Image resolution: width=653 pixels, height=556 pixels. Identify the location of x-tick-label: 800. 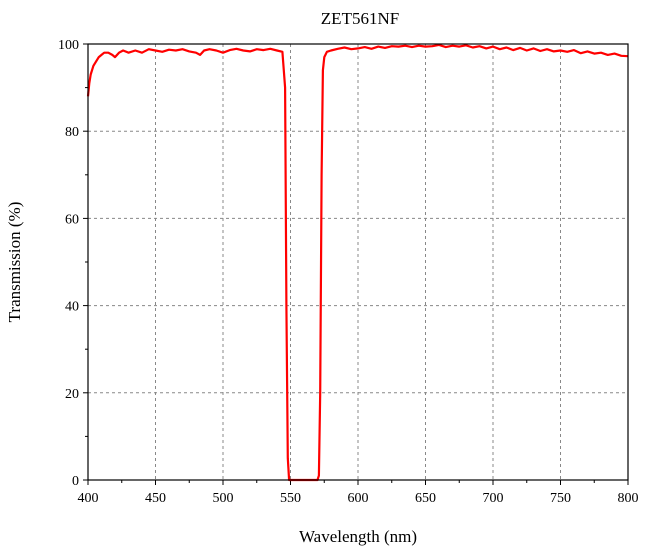
(628, 498).